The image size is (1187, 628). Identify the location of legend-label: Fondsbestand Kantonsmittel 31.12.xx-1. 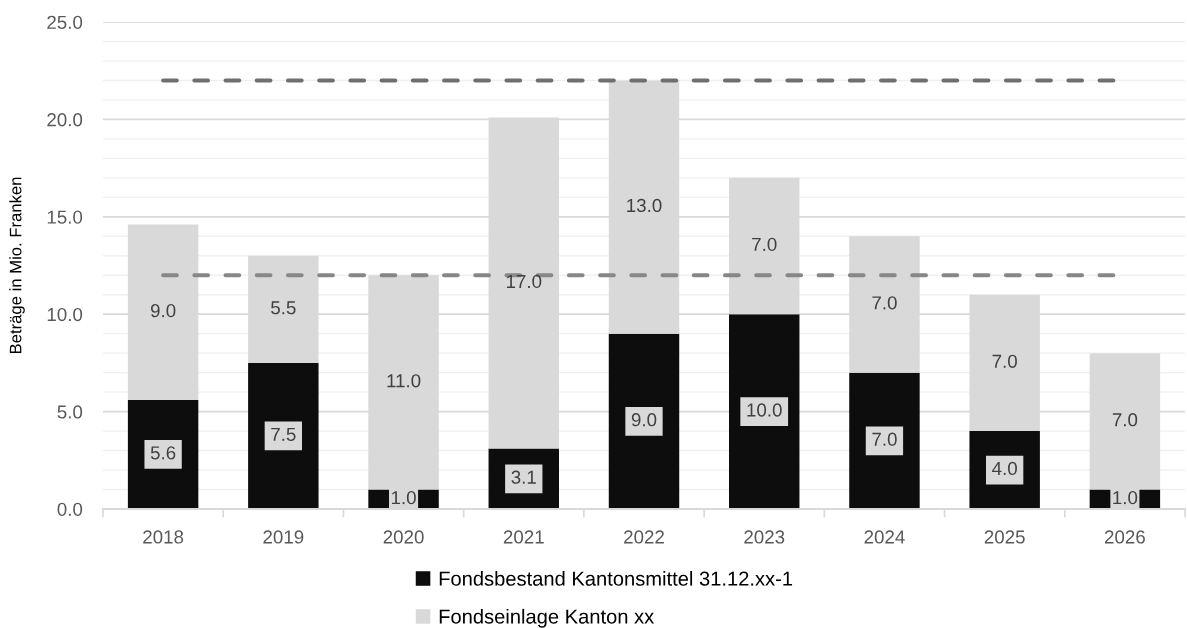
(616, 578).